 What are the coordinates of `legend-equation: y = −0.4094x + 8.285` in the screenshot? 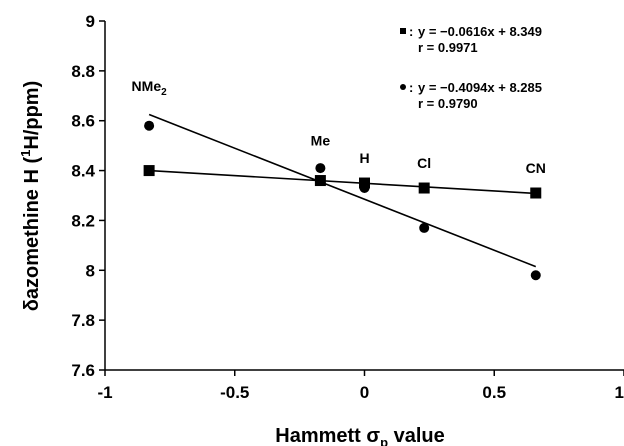 It's located at (480, 87).